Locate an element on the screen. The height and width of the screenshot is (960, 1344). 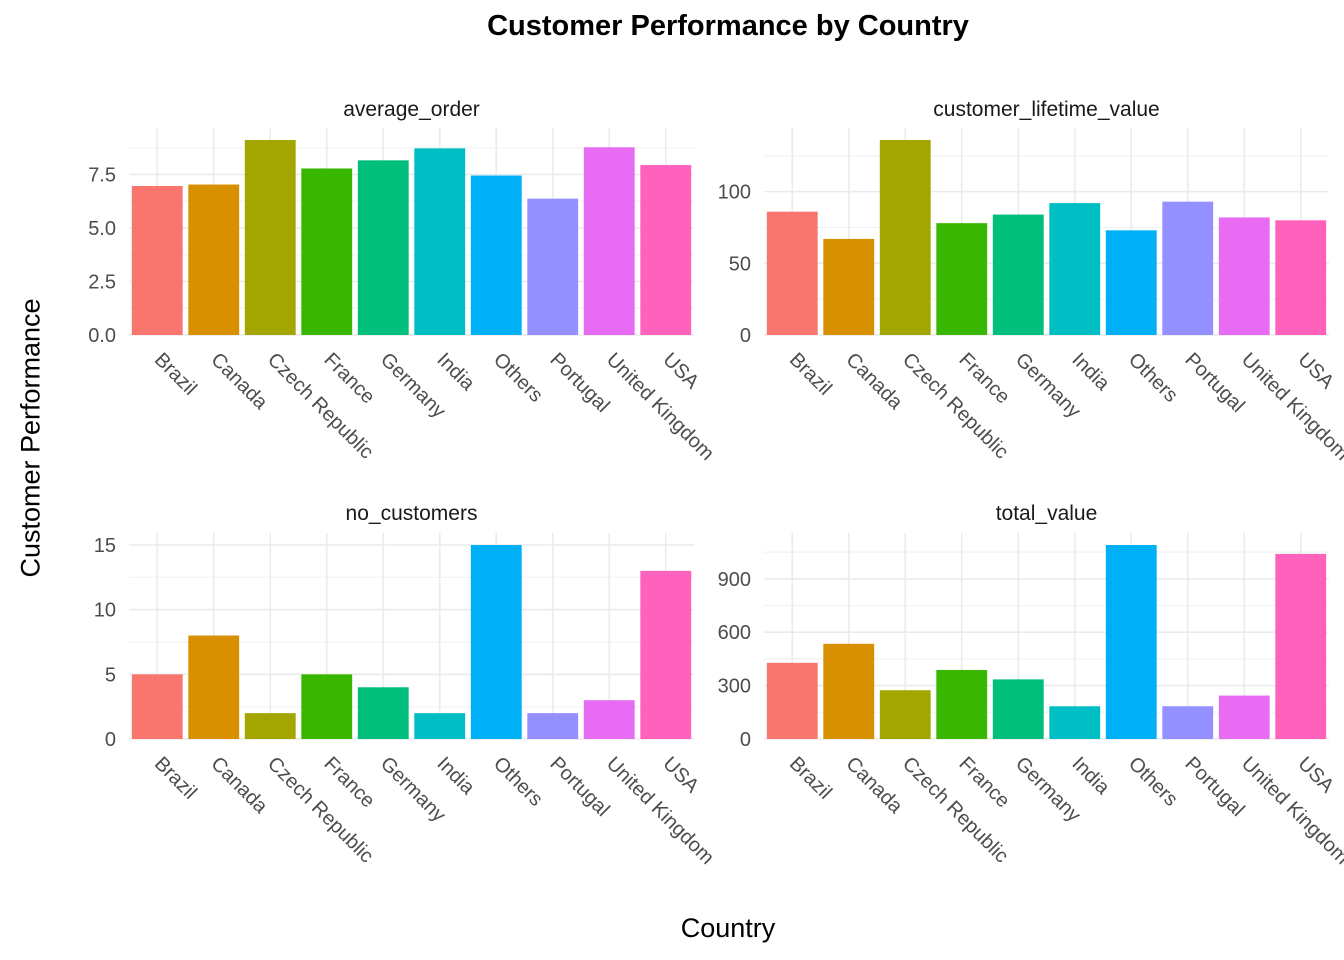
bar-customer_lifetime_value-others is located at coordinates (1131, 282).